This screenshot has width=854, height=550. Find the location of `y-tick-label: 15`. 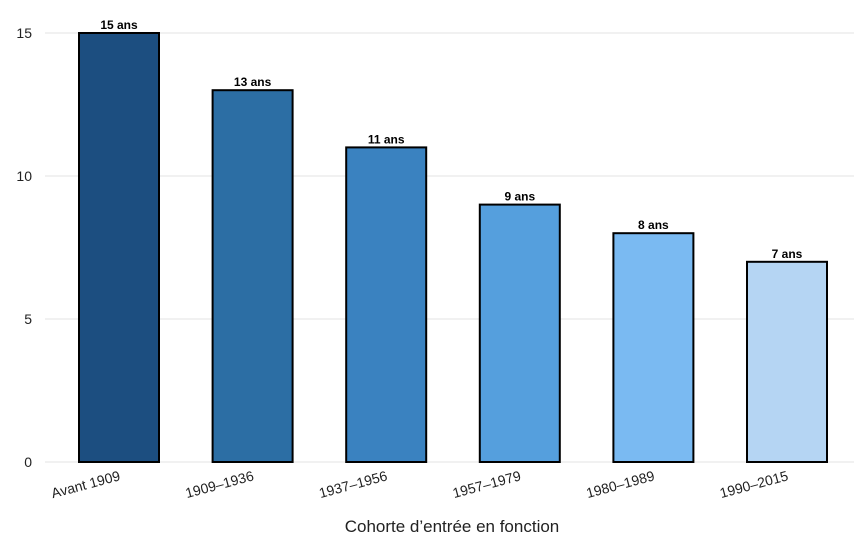

y-tick-label: 15 is located at coordinates (24, 33).